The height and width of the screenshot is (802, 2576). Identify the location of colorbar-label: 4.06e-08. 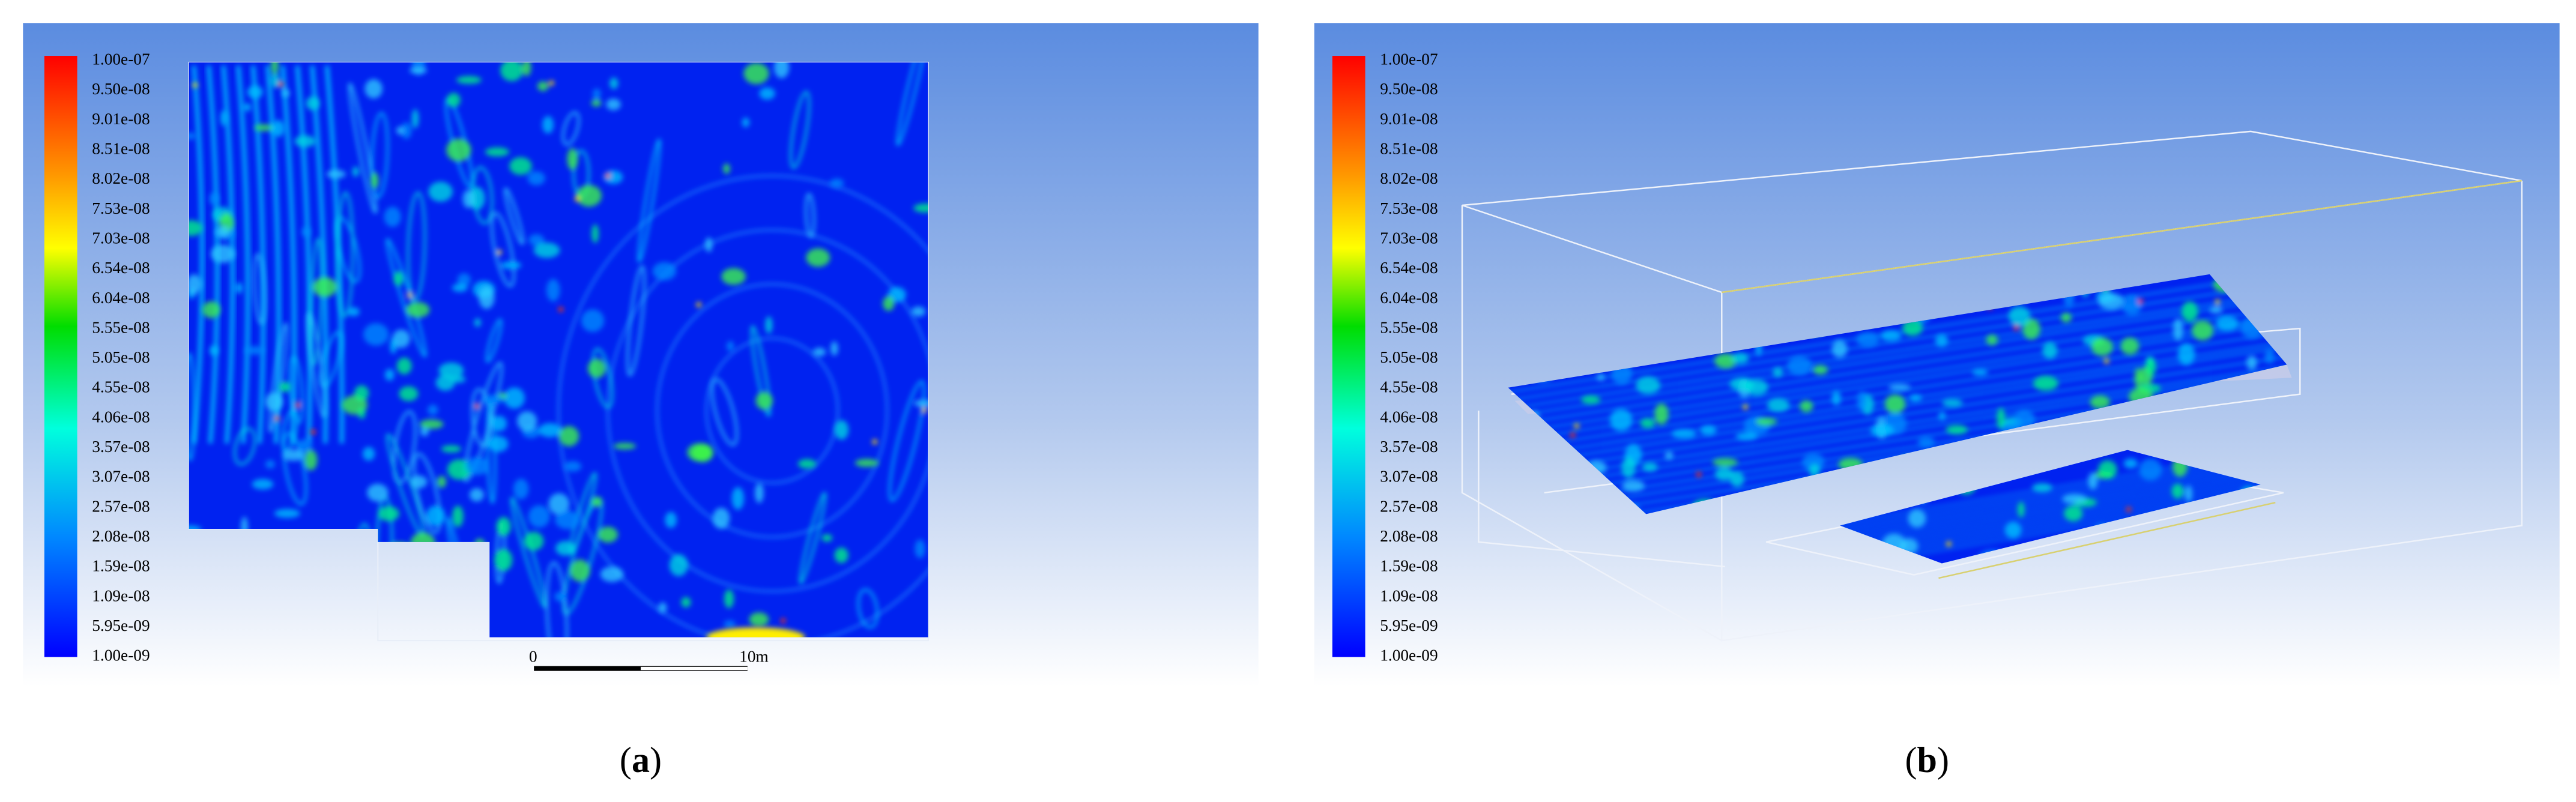
(121, 417).